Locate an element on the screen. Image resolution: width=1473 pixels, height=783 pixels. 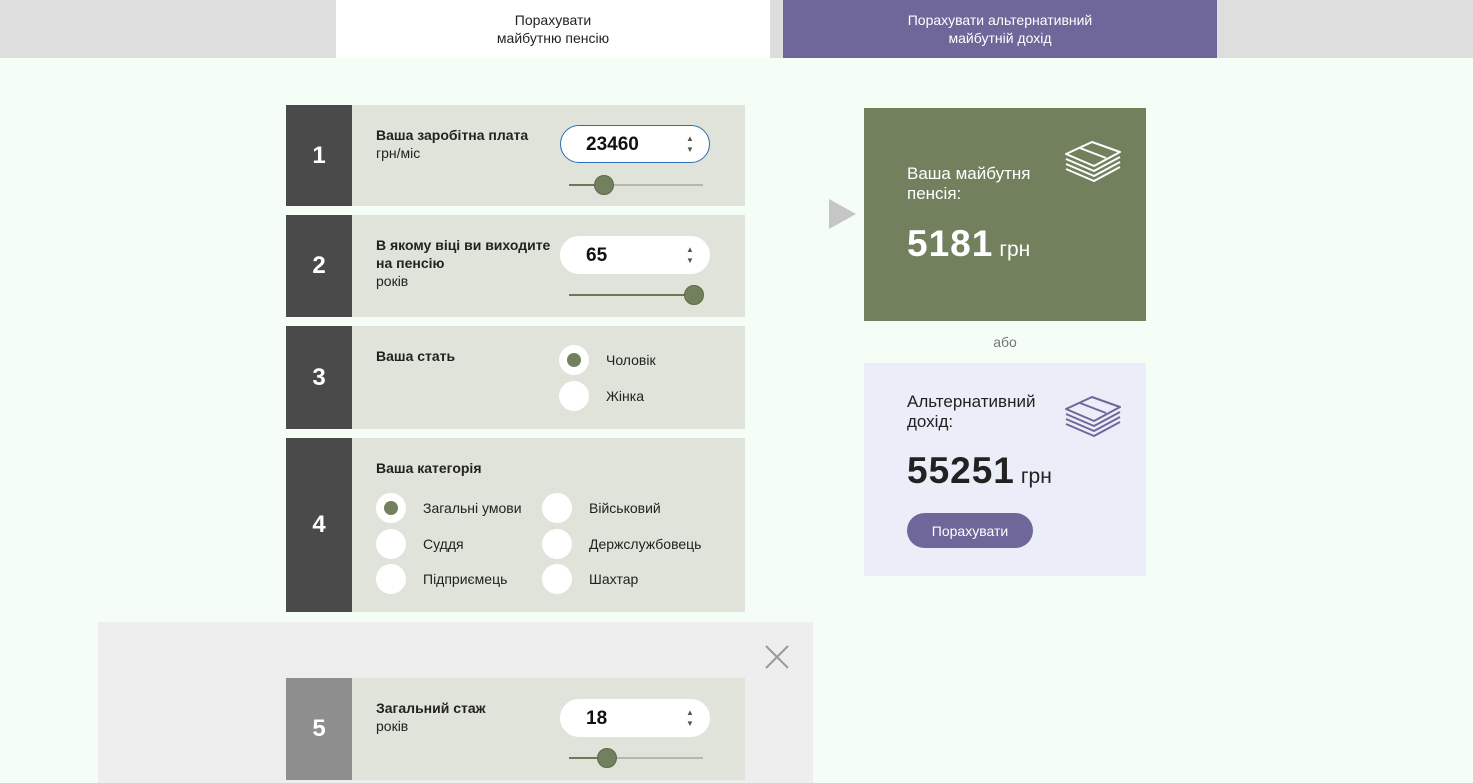
arrow-right-icon is located at coordinates (842, 214).